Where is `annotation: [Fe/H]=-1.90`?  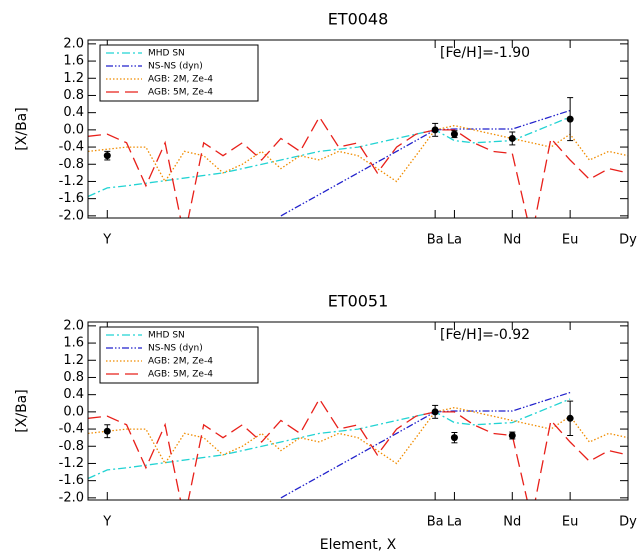
annotation: [Fe/H]=-1.90 is located at coordinates (485, 53).